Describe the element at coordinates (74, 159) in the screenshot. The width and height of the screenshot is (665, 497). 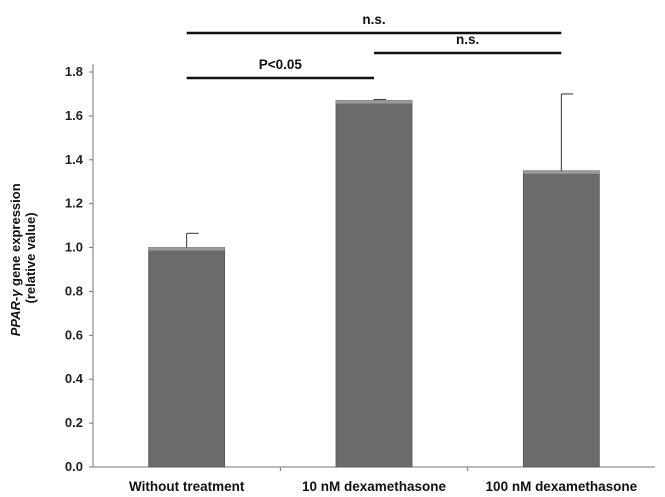
I see `y-tick-label: 1.4` at that location.